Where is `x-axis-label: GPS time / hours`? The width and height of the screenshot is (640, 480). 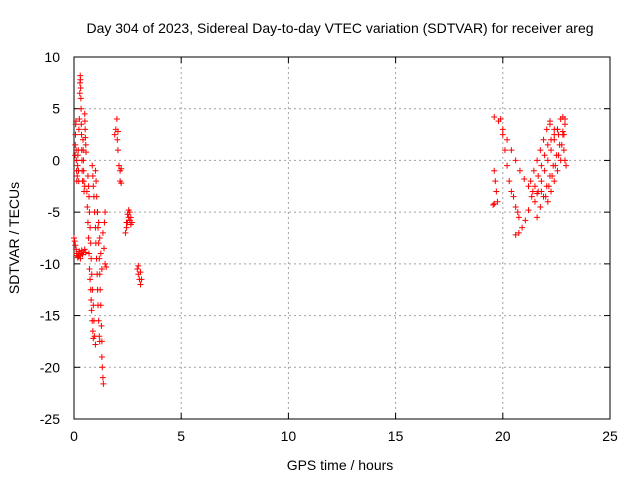
x-axis-label: GPS time / hours is located at coordinates (340, 465).